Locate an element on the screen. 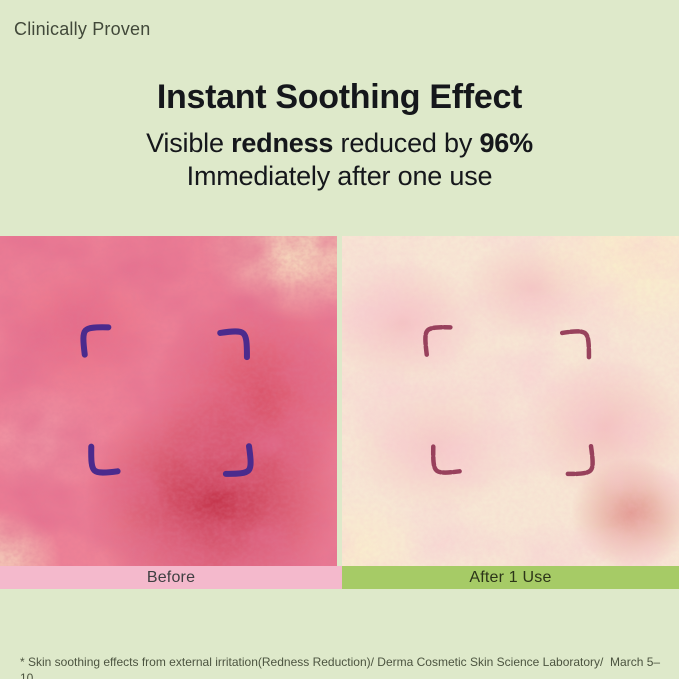 The height and width of the screenshot is (679, 679). after-label: After 1 Use is located at coordinates (510, 577).